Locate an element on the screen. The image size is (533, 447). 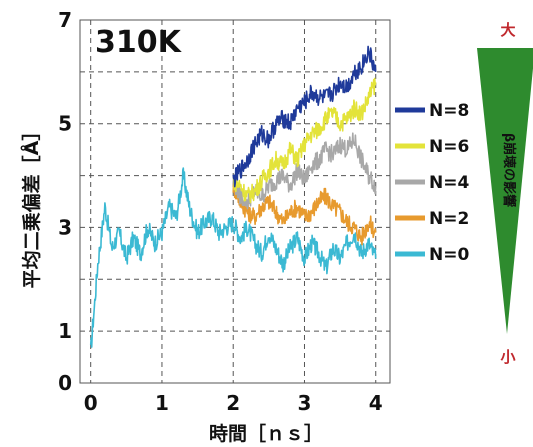
x-tick-label: 2 is located at coordinates (233, 403).